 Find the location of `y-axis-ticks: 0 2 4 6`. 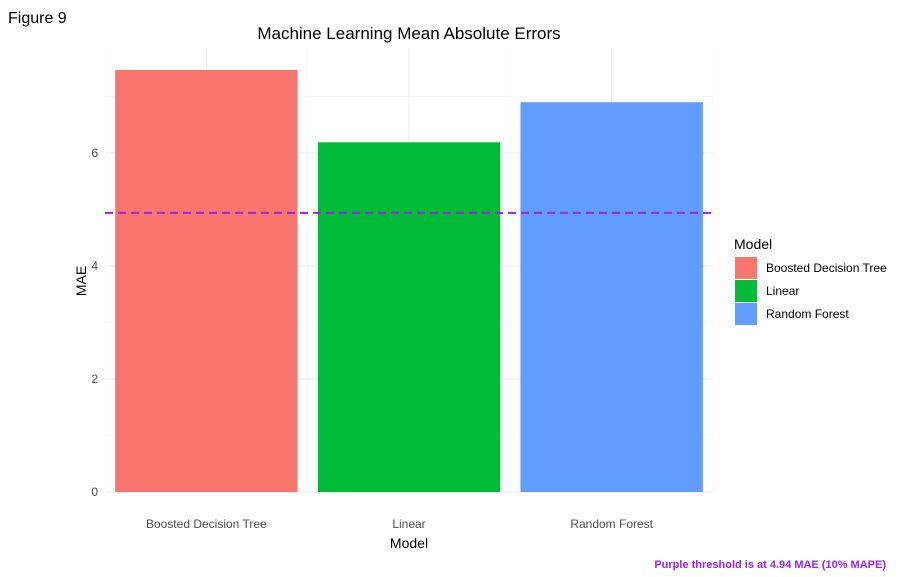

y-axis-ticks: 0 2 4 6 is located at coordinates (94, 322).